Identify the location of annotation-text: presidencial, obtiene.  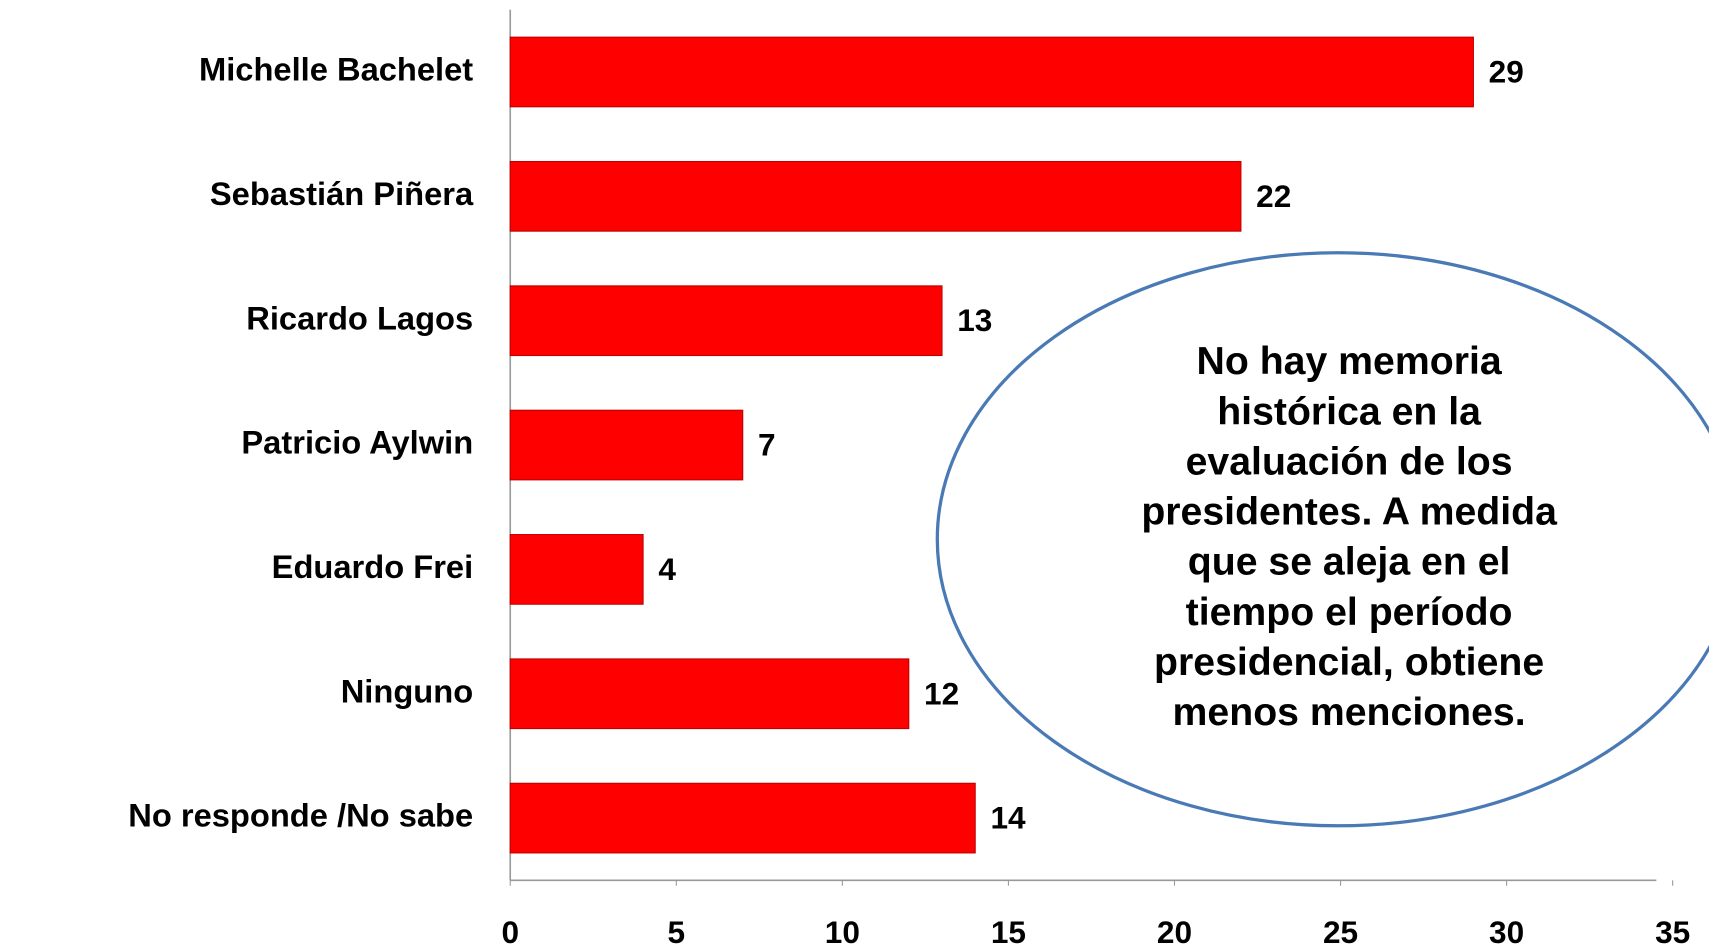
(1349, 662).